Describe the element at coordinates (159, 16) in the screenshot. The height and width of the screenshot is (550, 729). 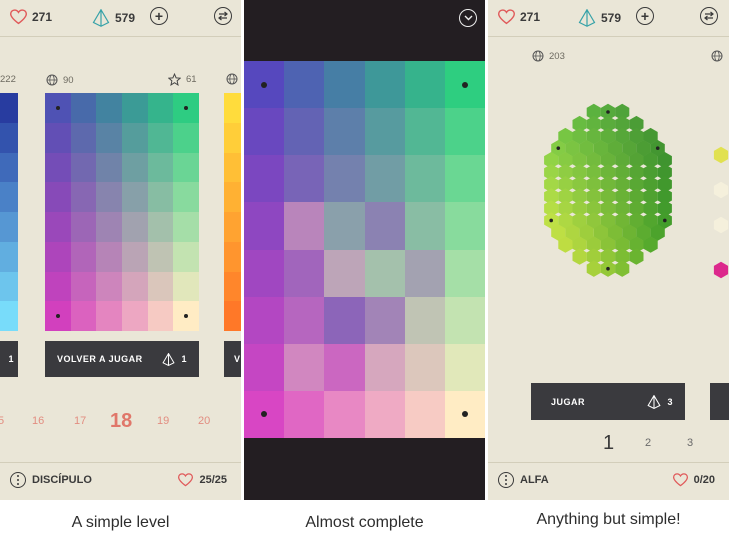
I see `add-gems-button: +` at that location.